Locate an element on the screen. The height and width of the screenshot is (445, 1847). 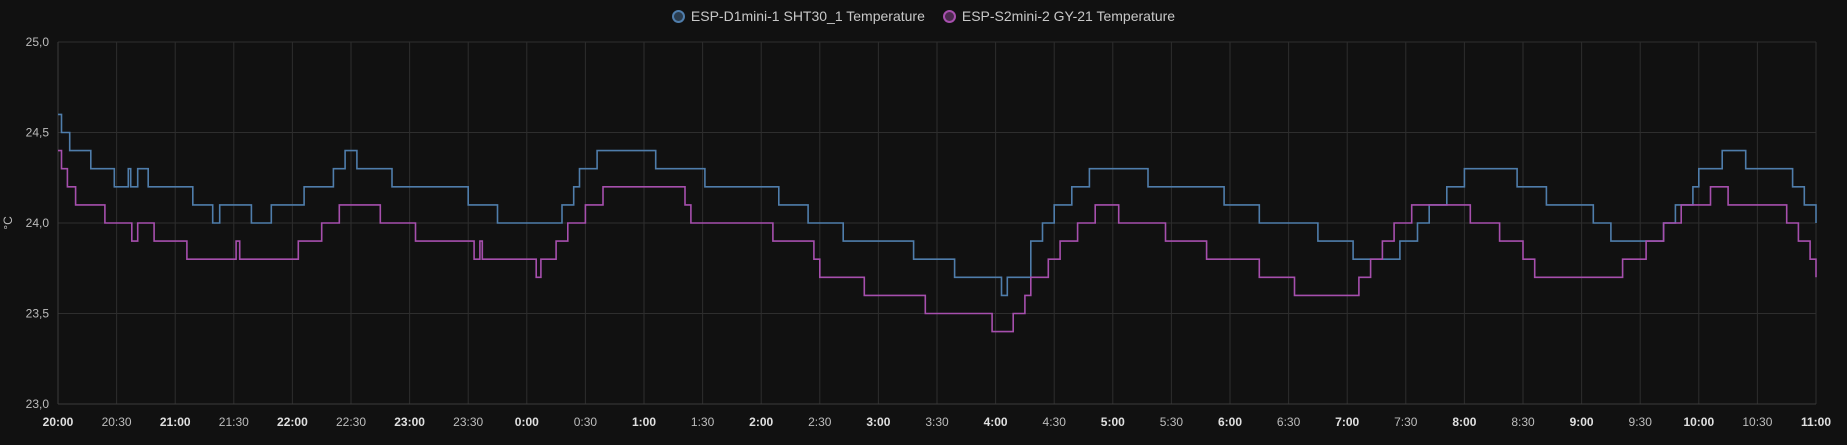
x-tick-label: 5:00 is located at coordinates (1113, 422).